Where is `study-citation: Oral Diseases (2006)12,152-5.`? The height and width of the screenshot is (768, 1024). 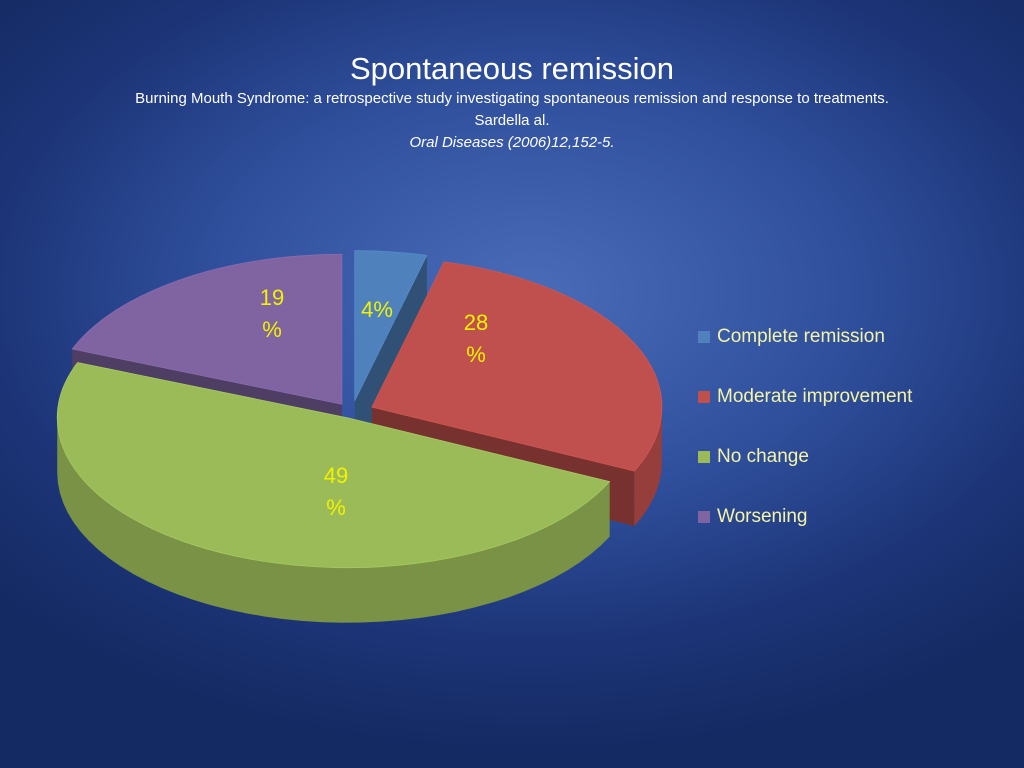
study-citation: Oral Diseases (2006)12,152-5. is located at coordinates (512, 142).